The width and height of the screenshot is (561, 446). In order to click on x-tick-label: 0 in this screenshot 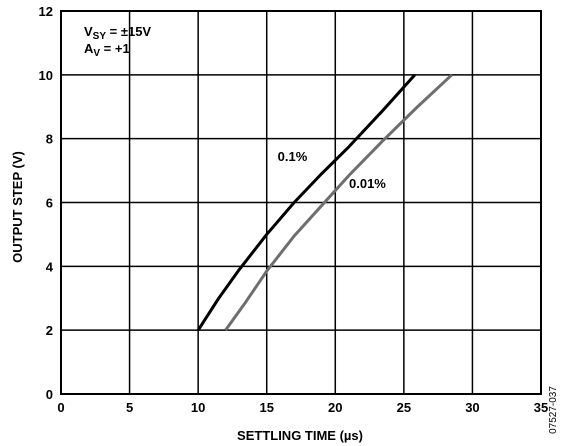, I will do `click(60, 407)`.